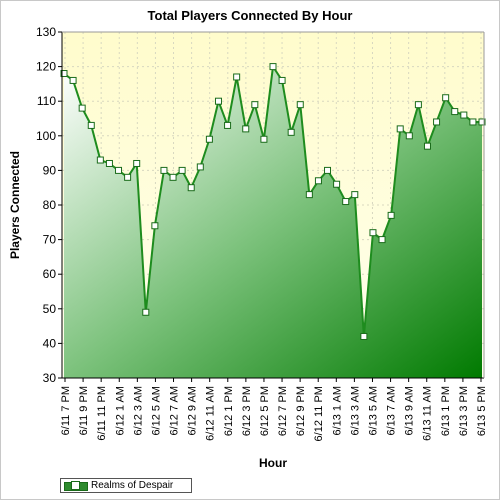  I want to click on y-tick-label: 40, so click(50, 343).